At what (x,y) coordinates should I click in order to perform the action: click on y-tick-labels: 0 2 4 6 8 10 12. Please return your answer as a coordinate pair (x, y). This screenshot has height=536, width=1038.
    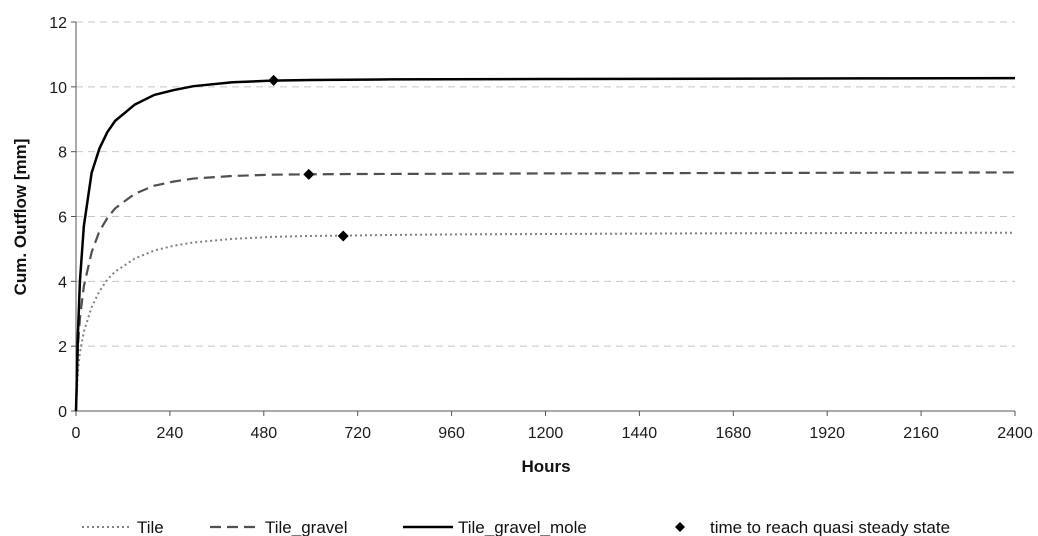
    Looking at the image, I should click on (58, 218).